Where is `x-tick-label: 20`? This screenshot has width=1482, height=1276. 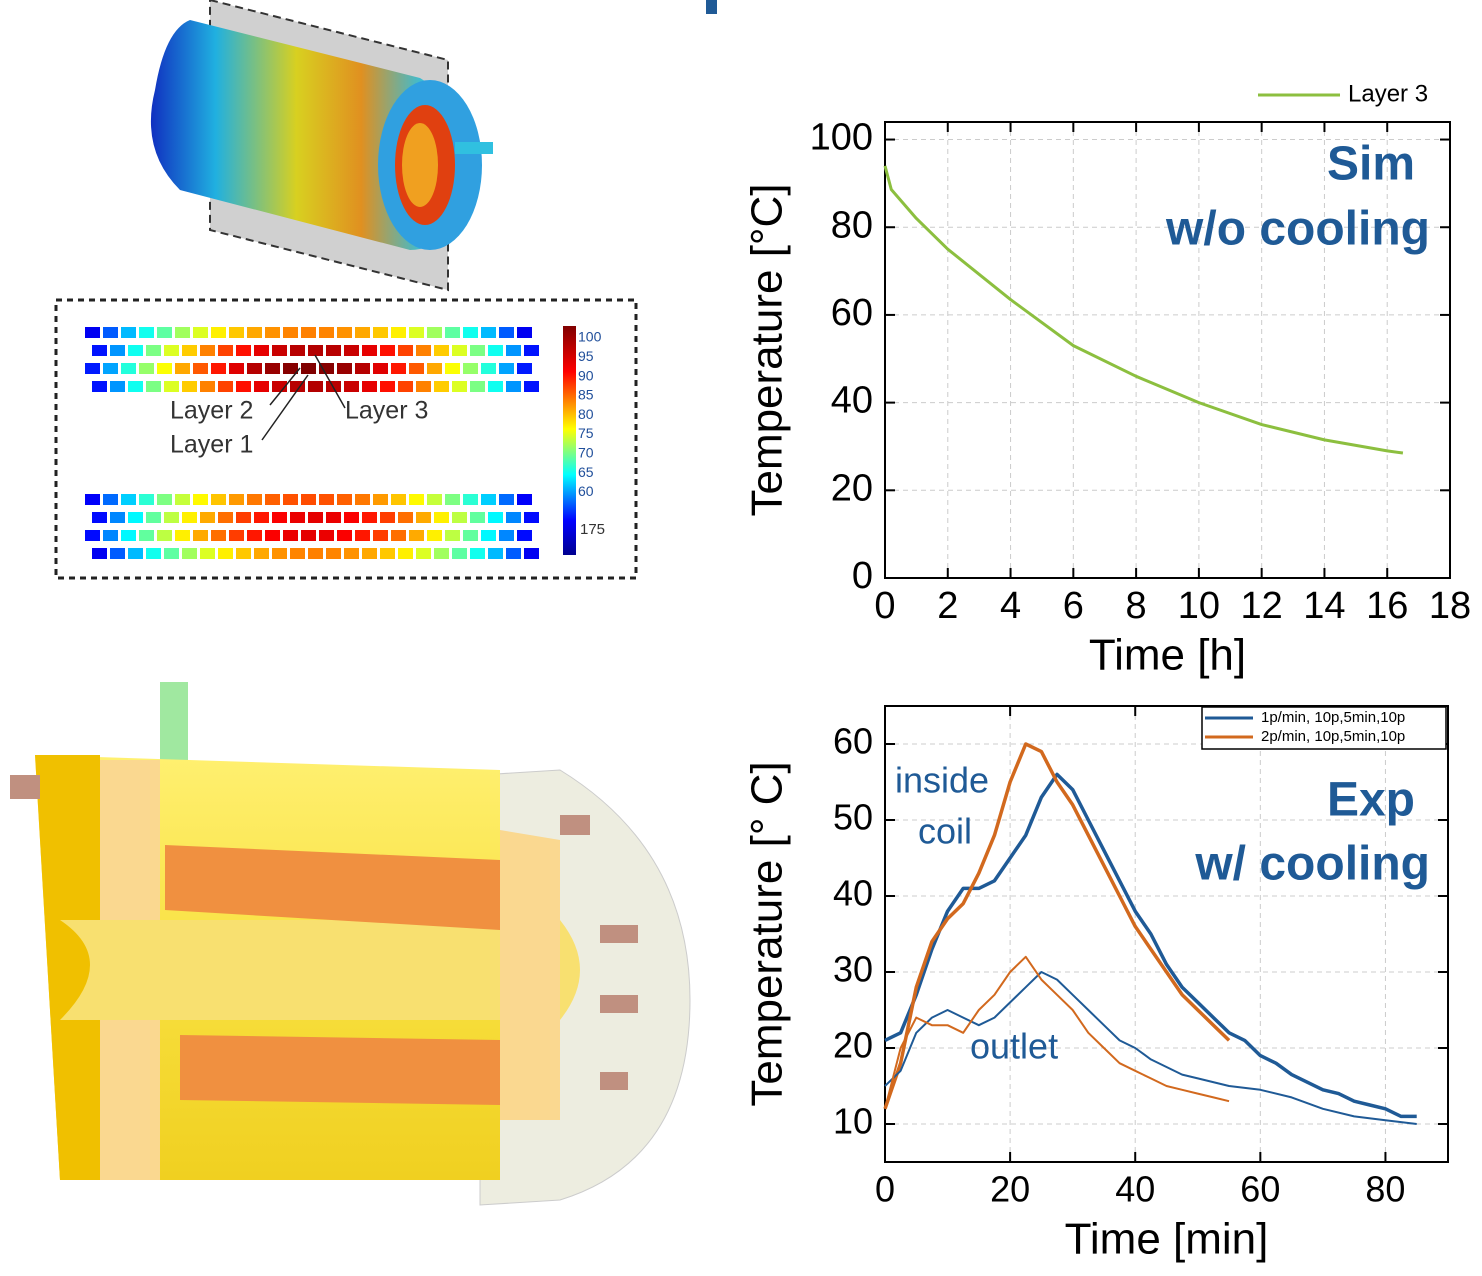
x-tick-label: 20 is located at coordinates (1010, 1189).